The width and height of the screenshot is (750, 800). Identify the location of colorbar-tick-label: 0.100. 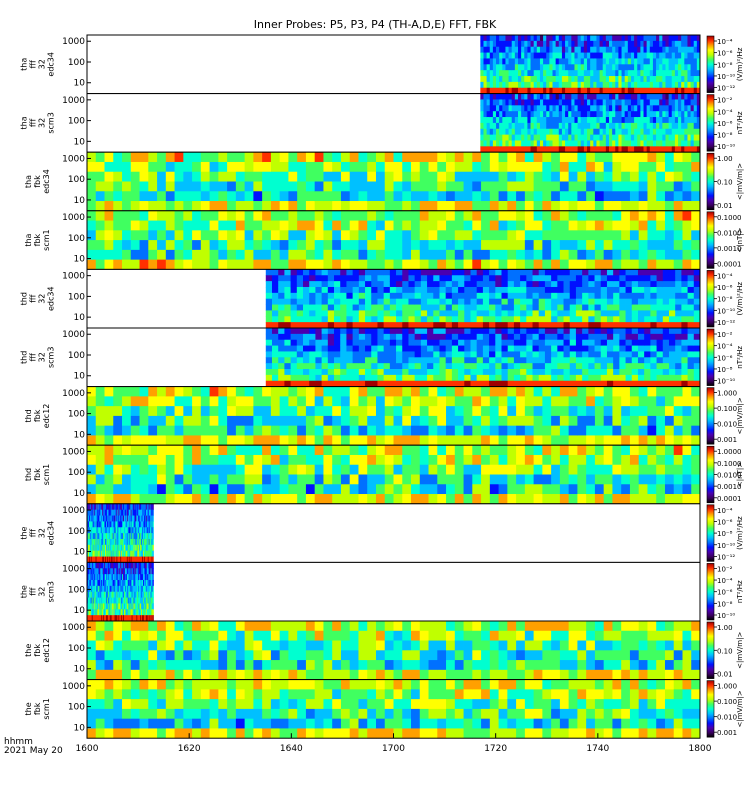
(727, 409).